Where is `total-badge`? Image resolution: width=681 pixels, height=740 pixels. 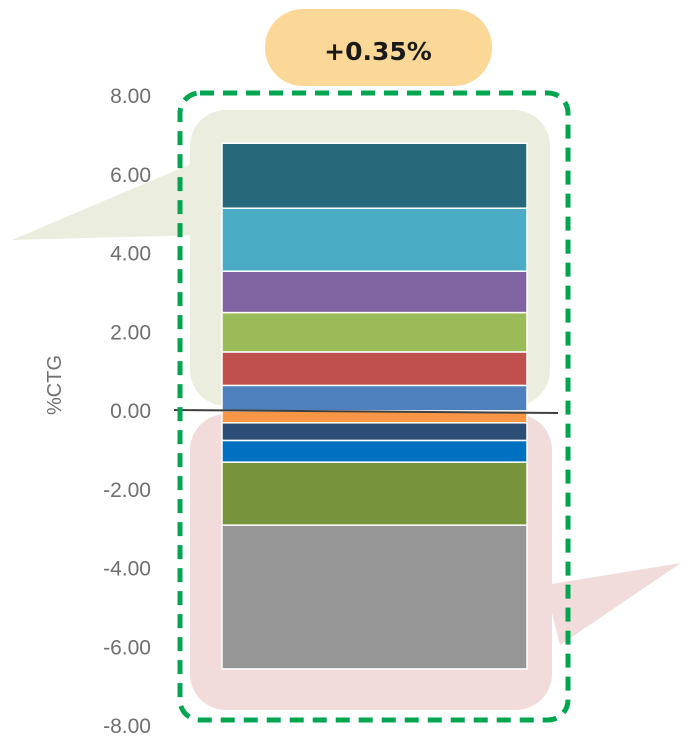 total-badge is located at coordinates (378, 47).